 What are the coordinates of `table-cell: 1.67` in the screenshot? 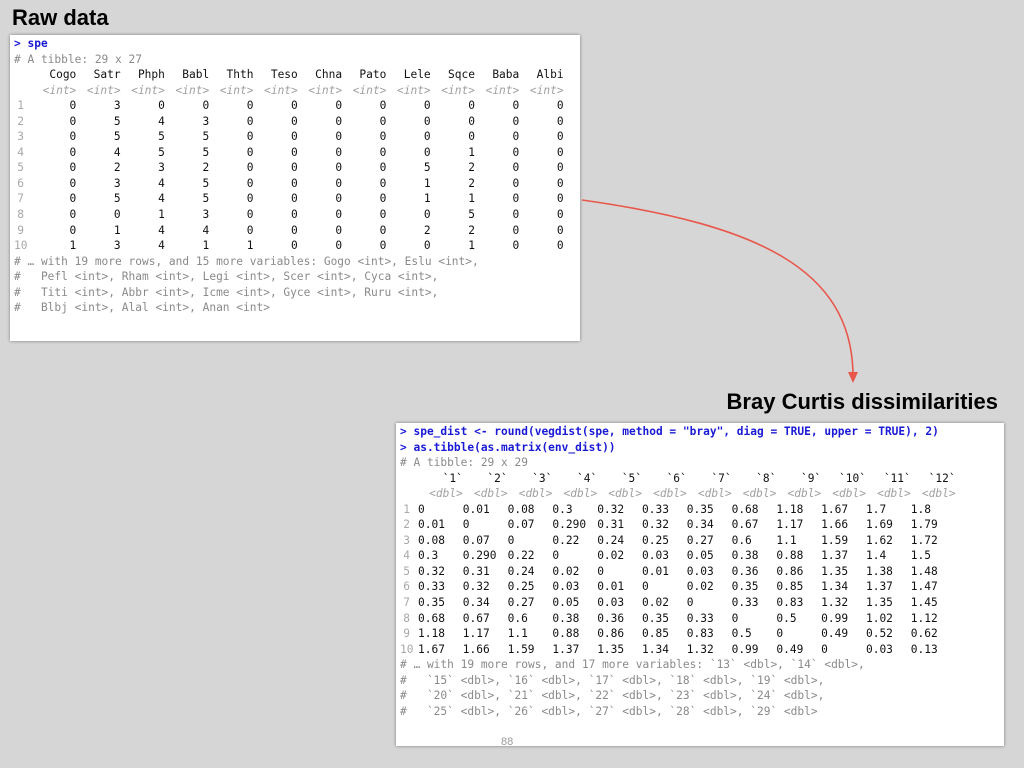 It's located at (835, 509).